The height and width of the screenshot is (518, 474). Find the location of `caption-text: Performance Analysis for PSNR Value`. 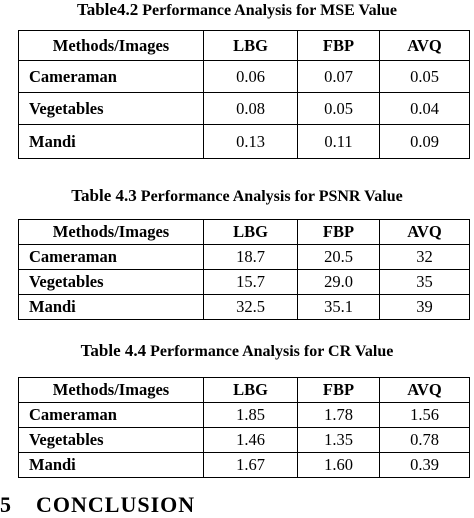

caption-text: Performance Analysis for PSNR Value is located at coordinates (269, 196).